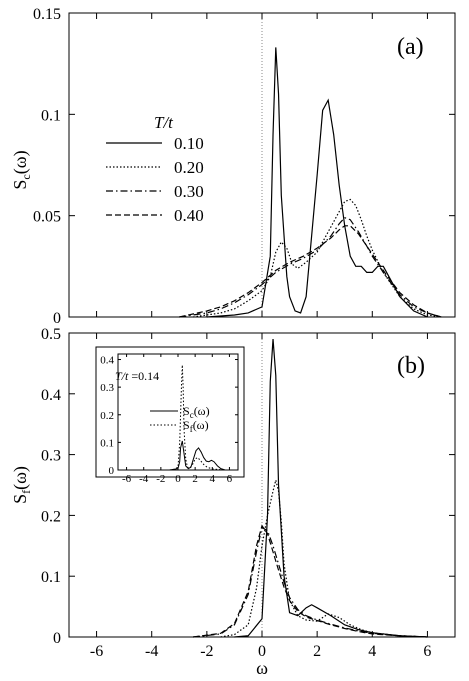 Image resolution: width=469 pixels, height=681 pixels. Describe the element at coordinates (189, 143) in the screenshot. I see `legend-label: 0.10` at that location.